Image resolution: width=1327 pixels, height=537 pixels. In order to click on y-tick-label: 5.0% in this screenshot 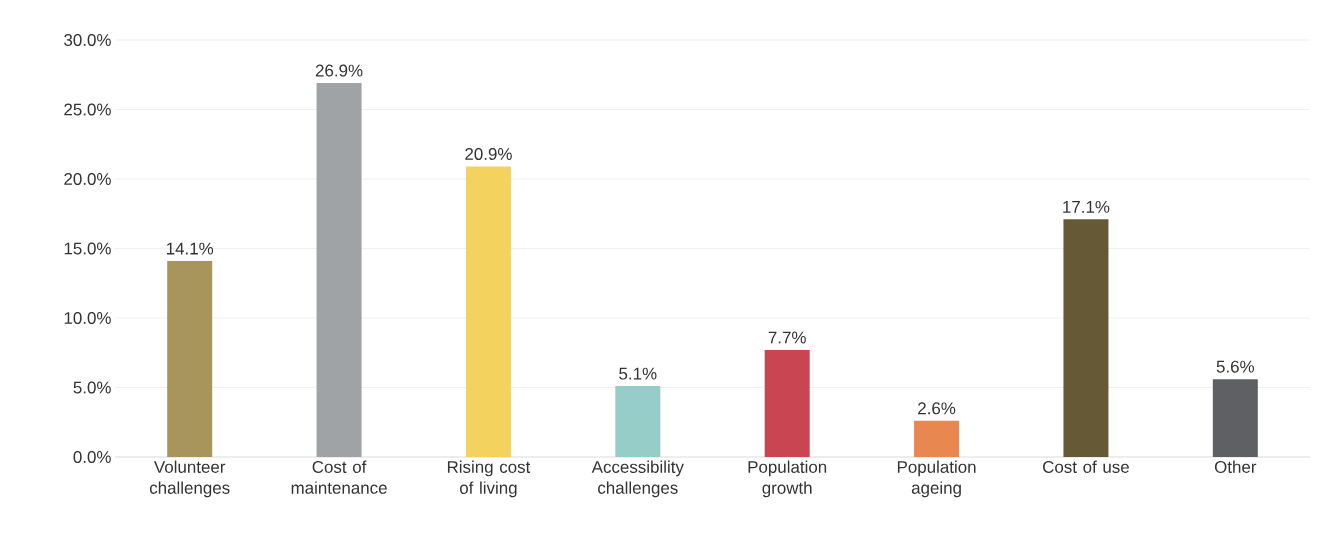, I will do `click(92, 387)`.